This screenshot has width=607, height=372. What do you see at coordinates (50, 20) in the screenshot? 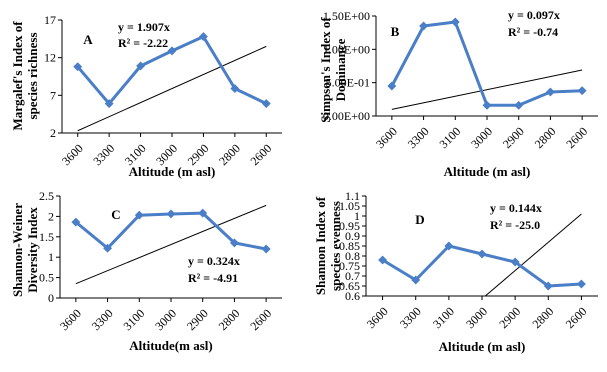
I see `y-tick-label: 17` at bounding box center [50, 20].